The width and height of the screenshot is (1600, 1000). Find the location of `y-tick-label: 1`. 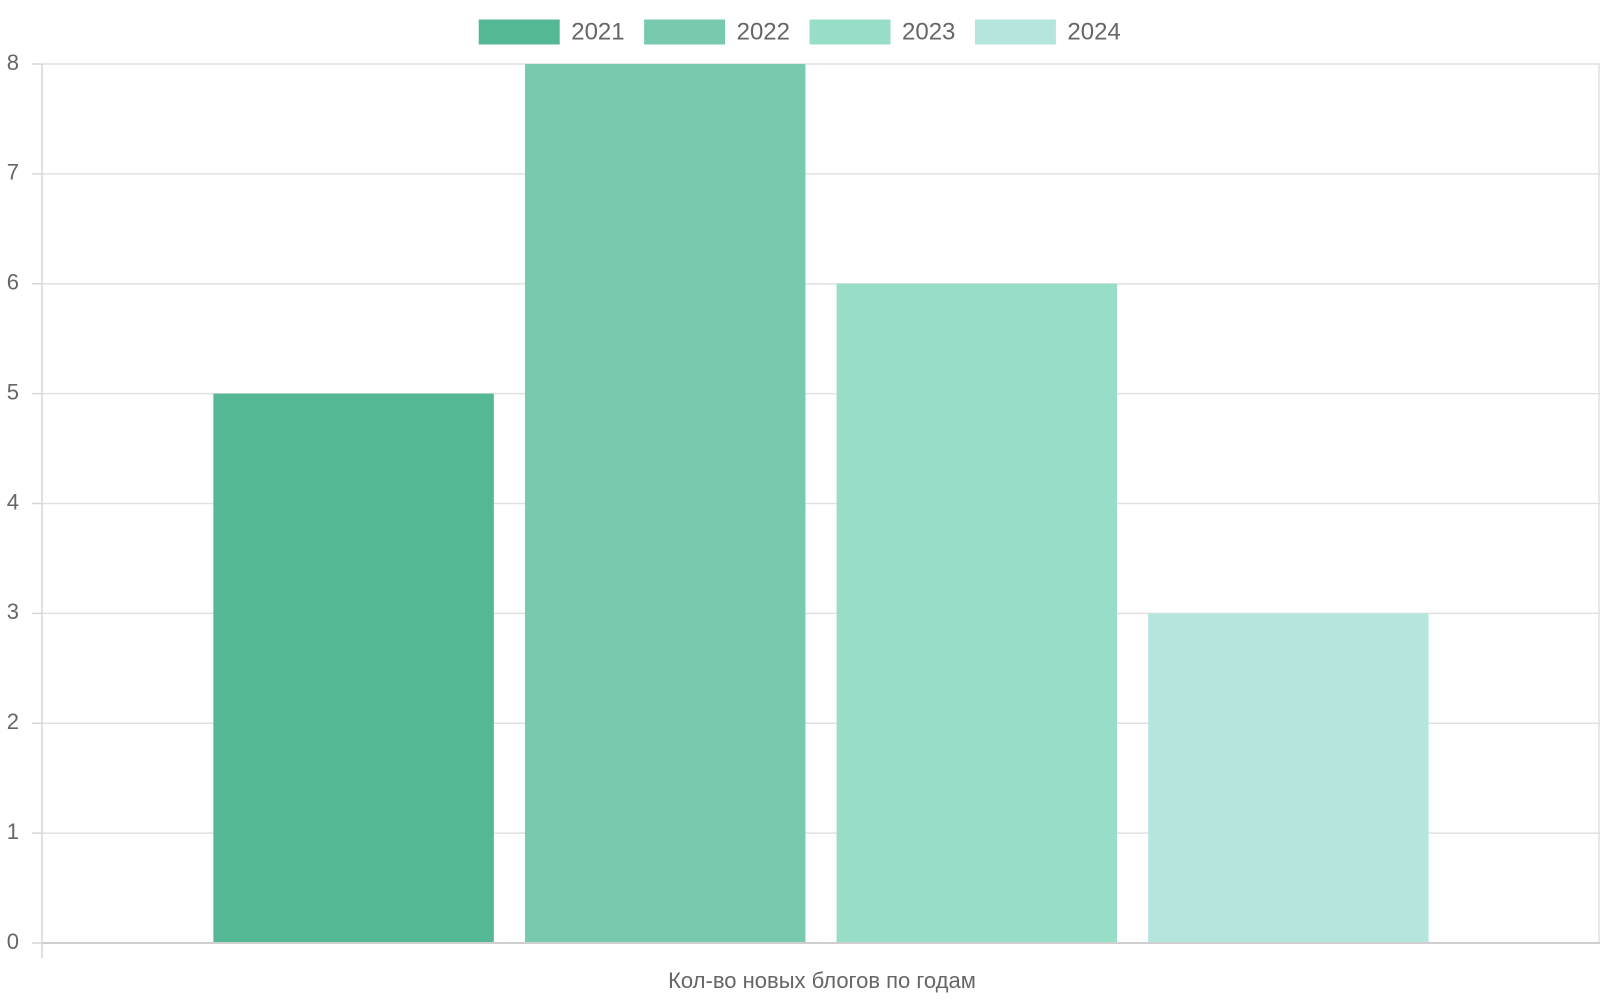

y-tick-label: 1 is located at coordinates (13, 831).